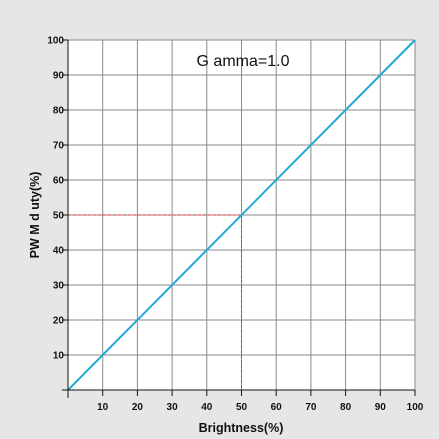 This screenshot has height=439, width=439. What do you see at coordinates (243, 61) in the screenshot?
I see `gamma-annotation: G amma=1.0` at bounding box center [243, 61].